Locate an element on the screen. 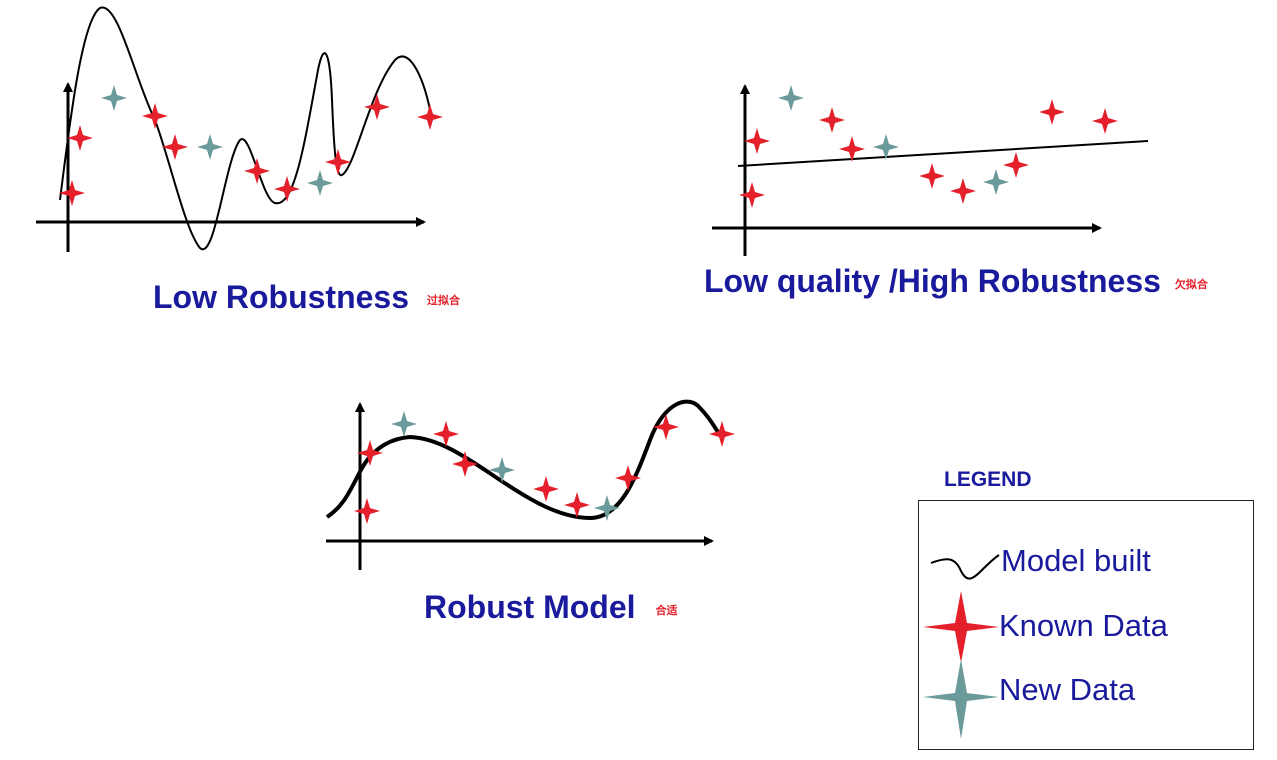 The height and width of the screenshot is (760, 1277). model-line is located at coordinates (943, 153).